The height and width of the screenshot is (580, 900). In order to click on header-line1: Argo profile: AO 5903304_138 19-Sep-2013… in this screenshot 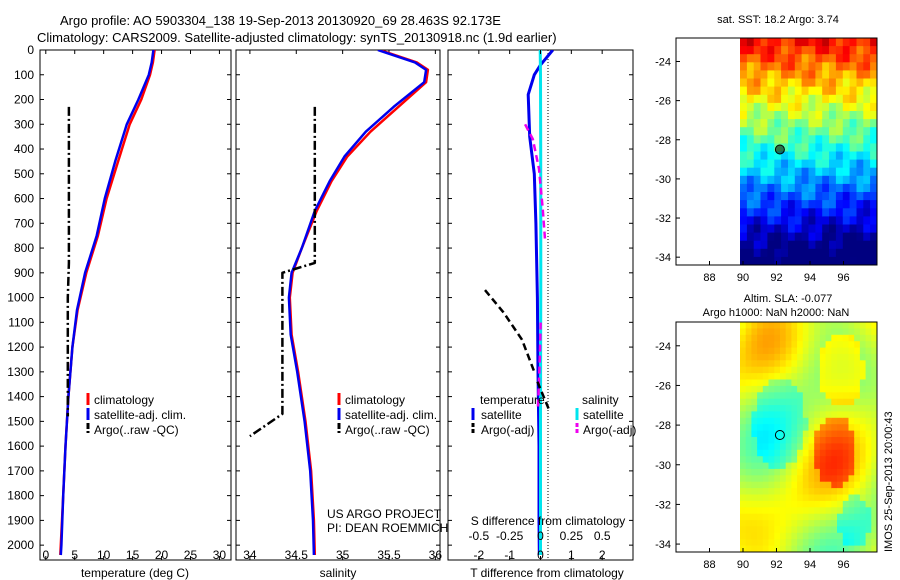, I will do `click(280, 20)`.